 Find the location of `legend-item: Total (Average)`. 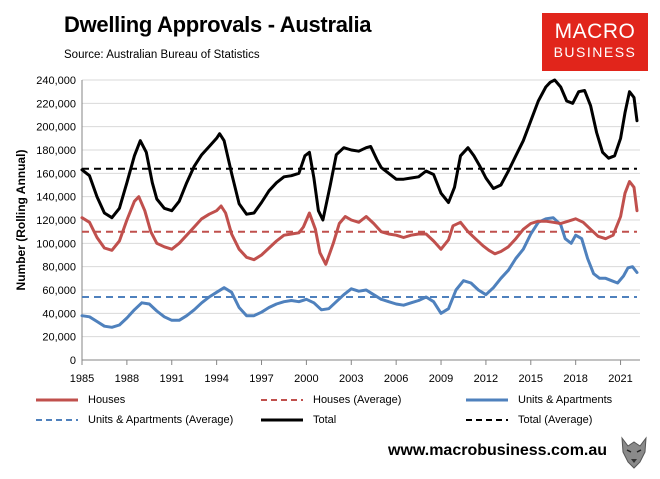

legend-item: Total (Average) is located at coordinates (528, 420).